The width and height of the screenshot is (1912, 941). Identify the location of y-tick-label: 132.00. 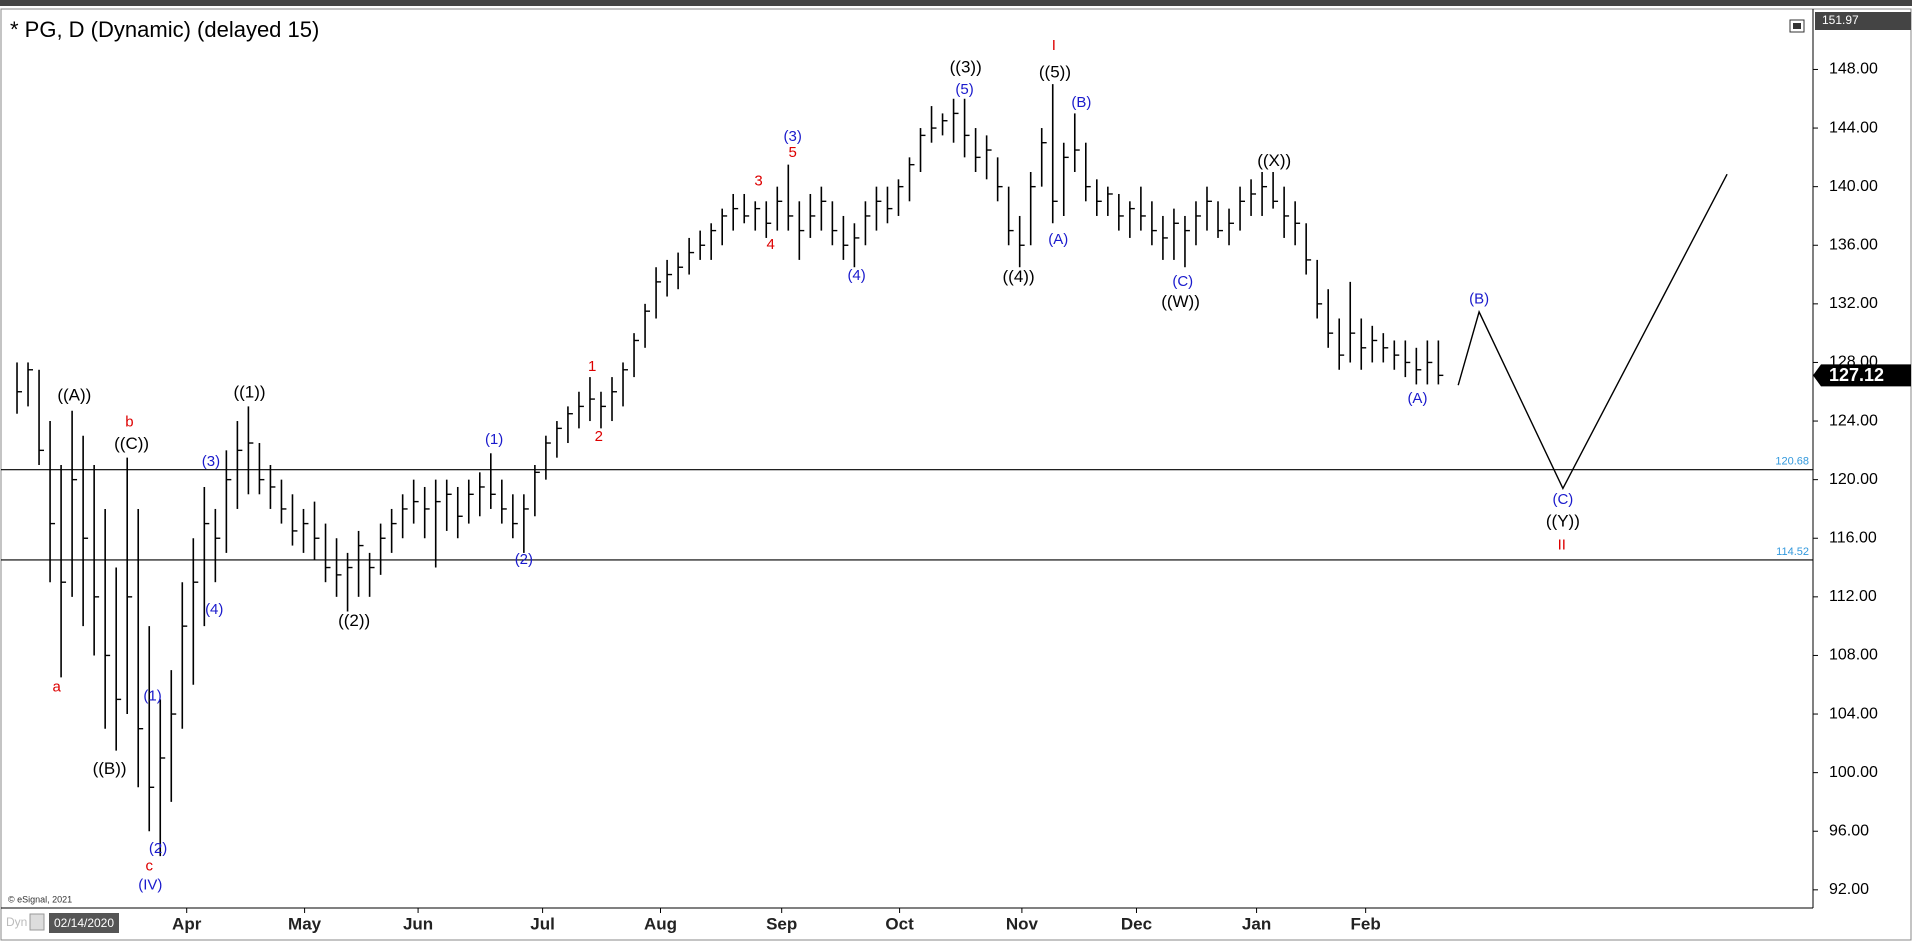
(1853, 303).